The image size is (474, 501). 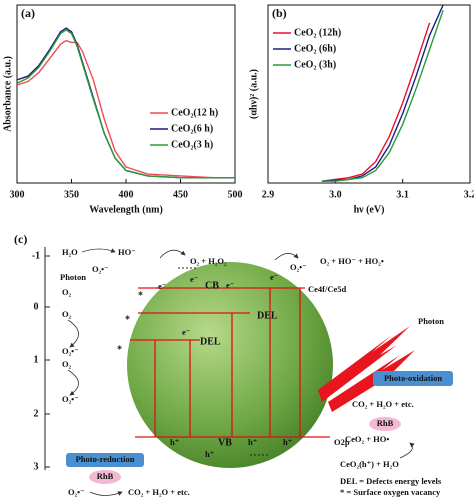 What do you see at coordinates (367, 439) in the screenshot?
I see `species: CeO₂ + HO•` at bounding box center [367, 439].